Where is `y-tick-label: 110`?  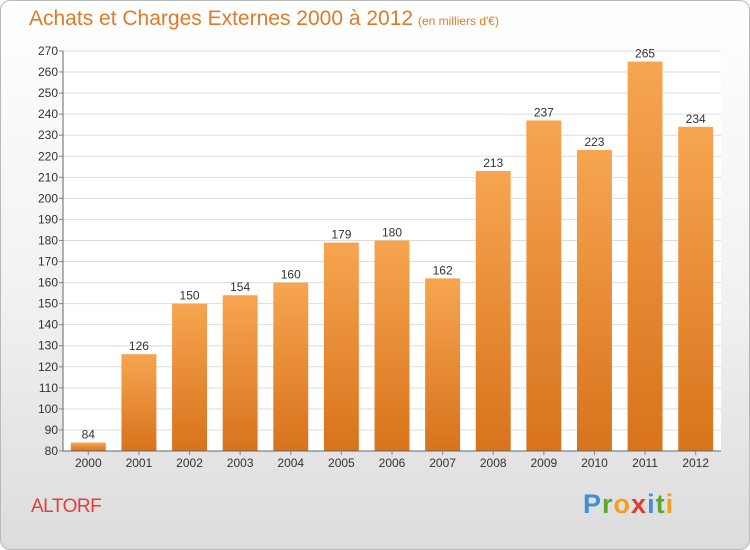 y-tick-label: 110 is located at coordinates (48, 388).